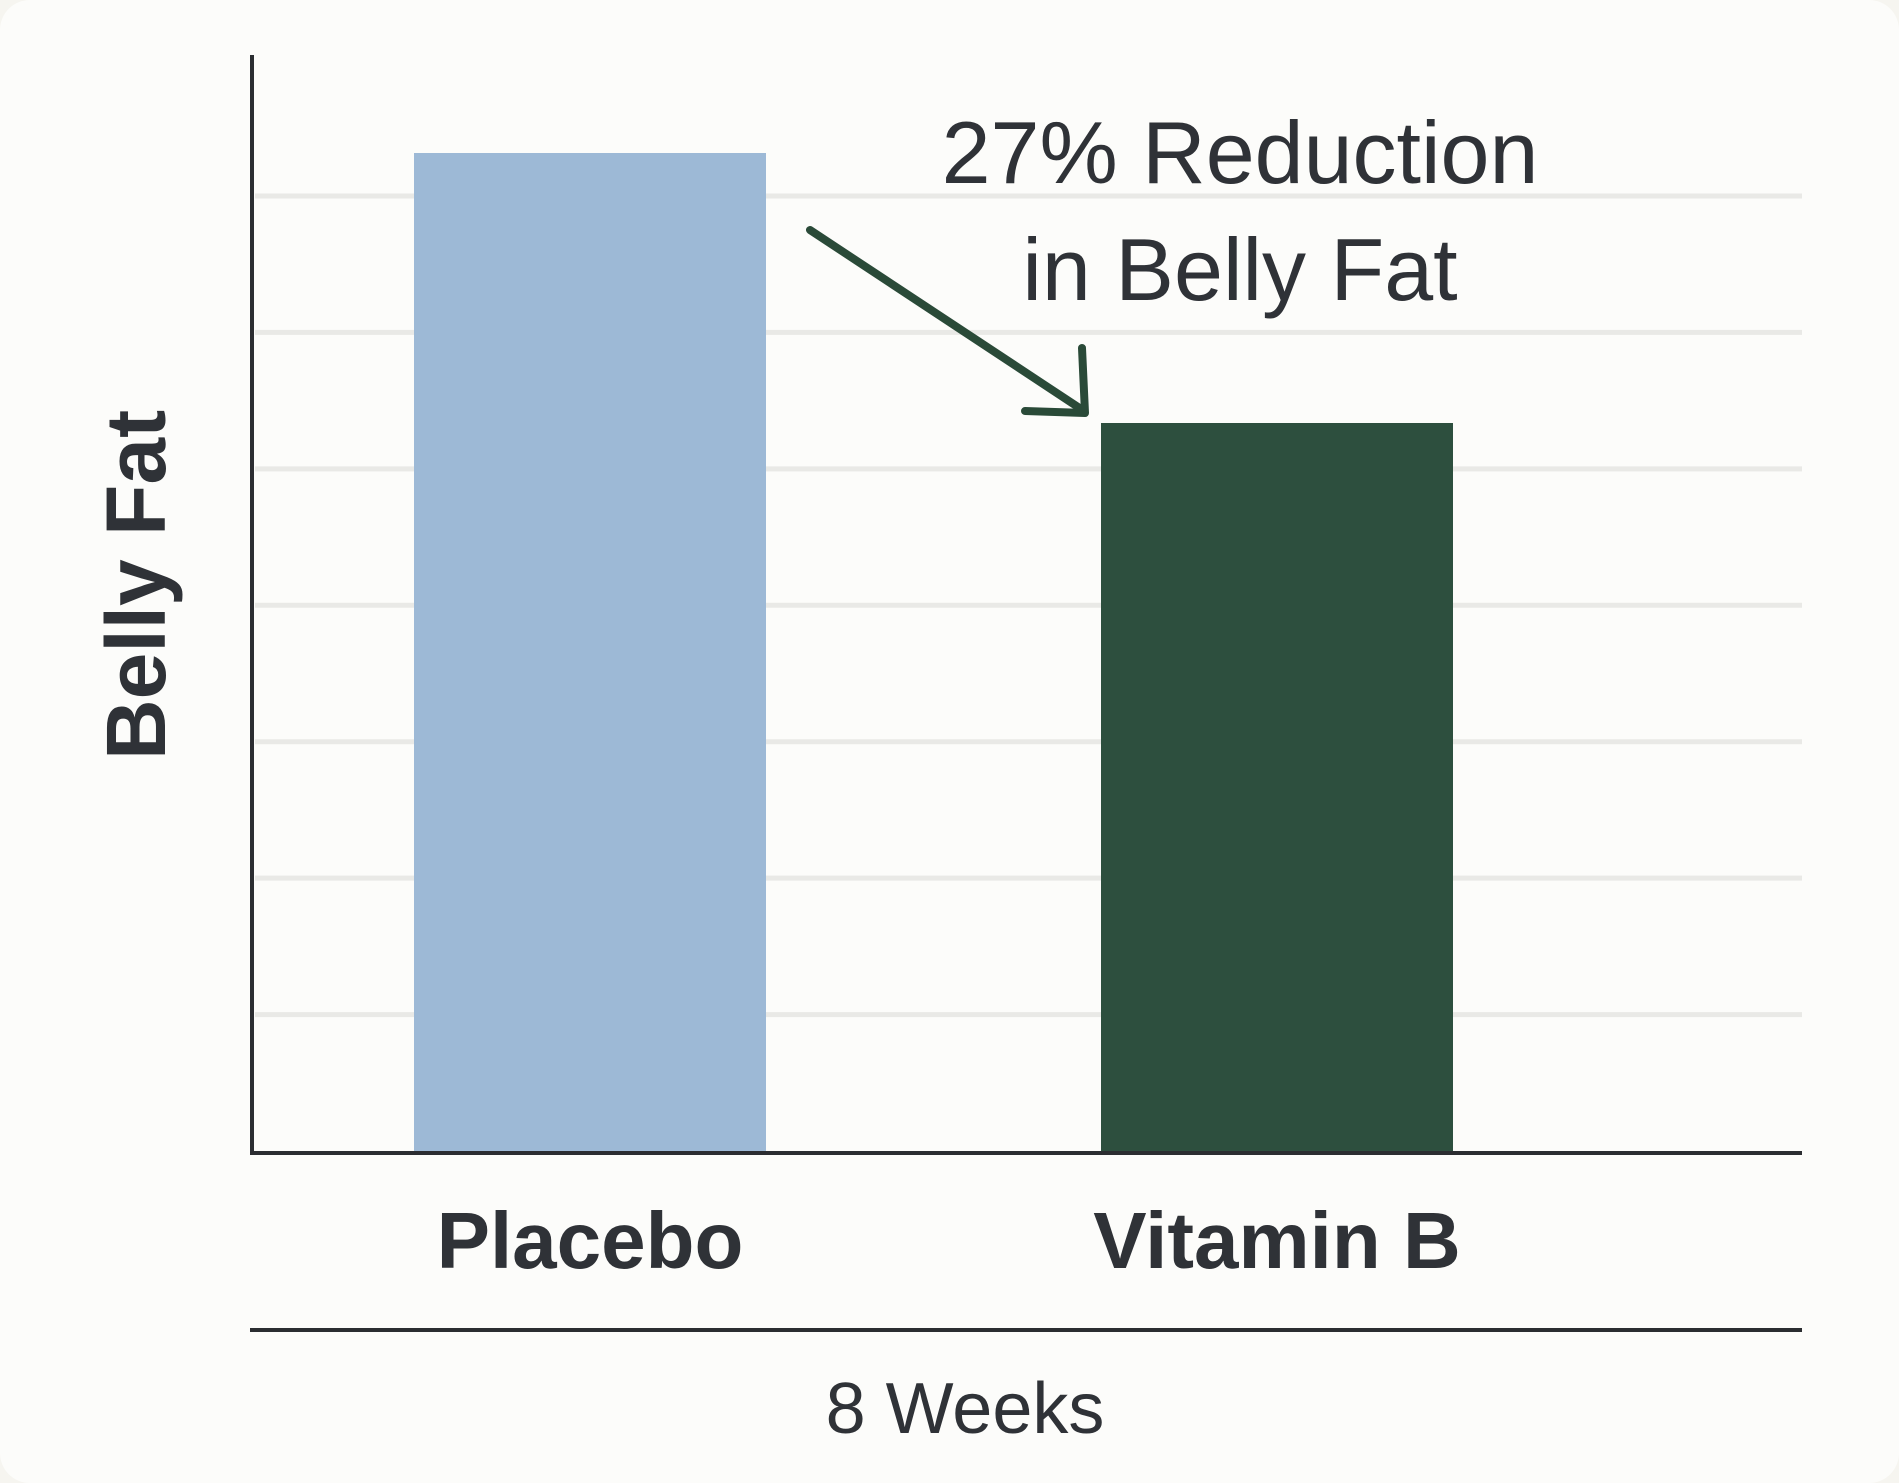 This screenshot has height=1483, width=1899. I want to click on arrow-icon, so click(947, 321).